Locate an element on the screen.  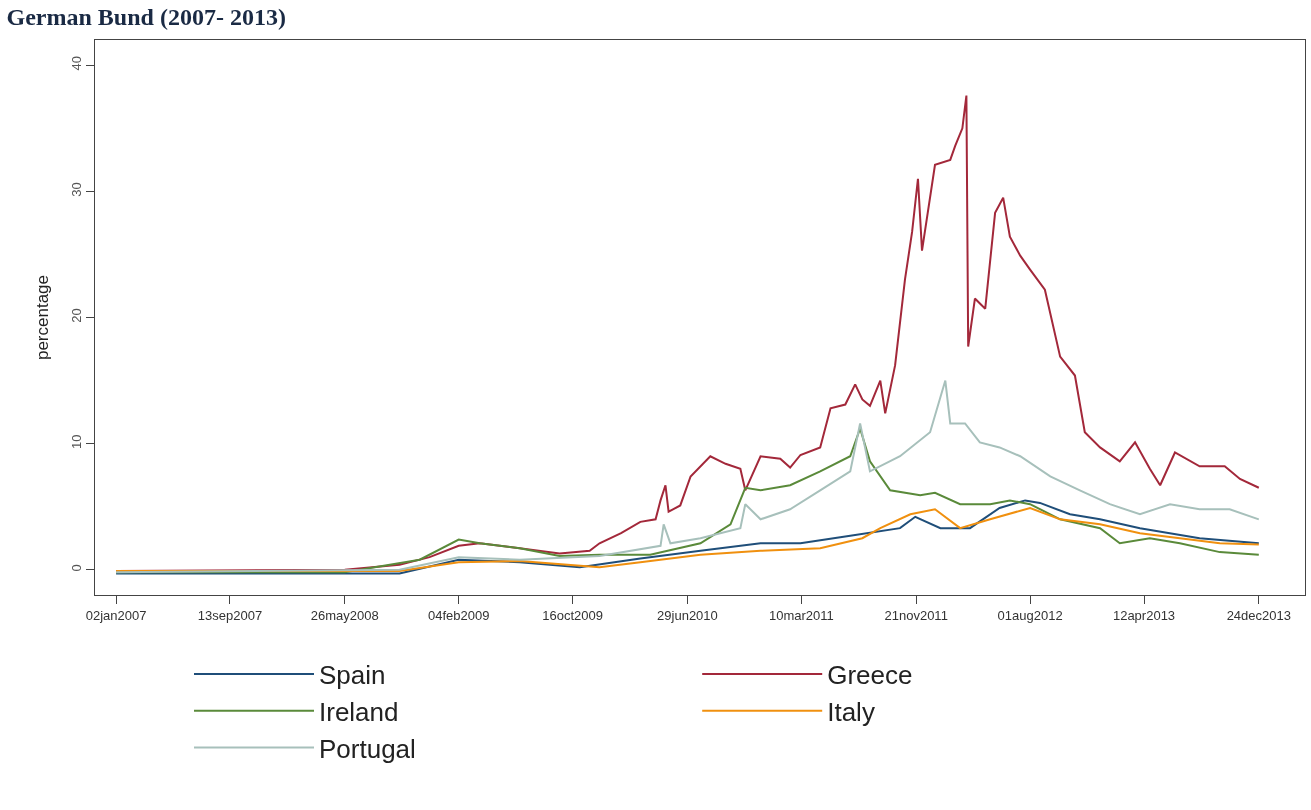
legend-label: Spain is located at coordinates (352, 675).